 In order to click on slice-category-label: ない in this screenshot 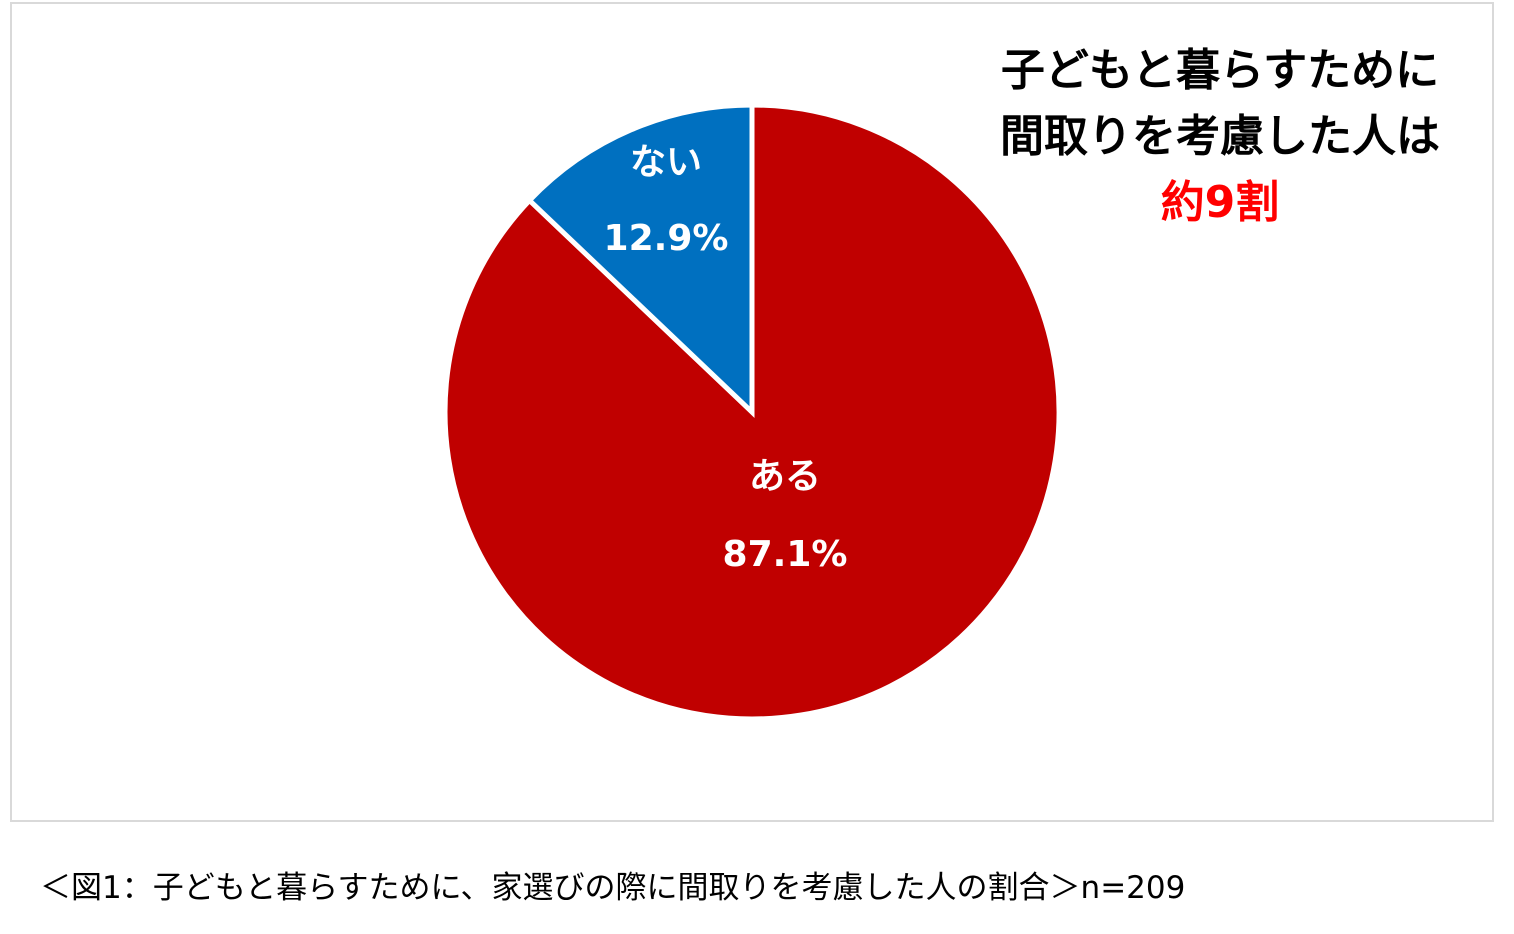, I will do `click(666, 162)`.